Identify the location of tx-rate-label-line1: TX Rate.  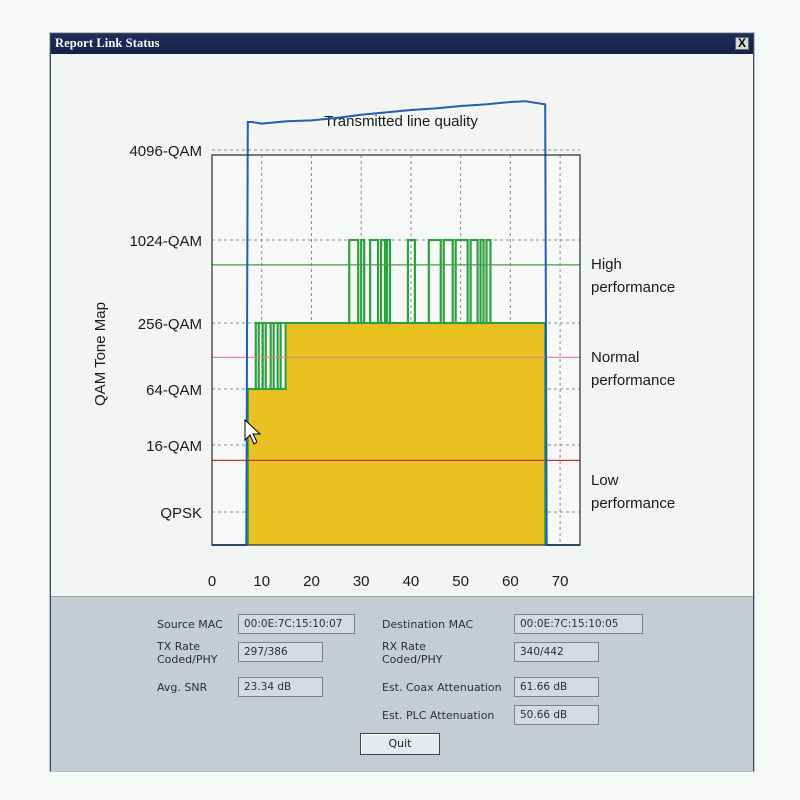
(178, 646).